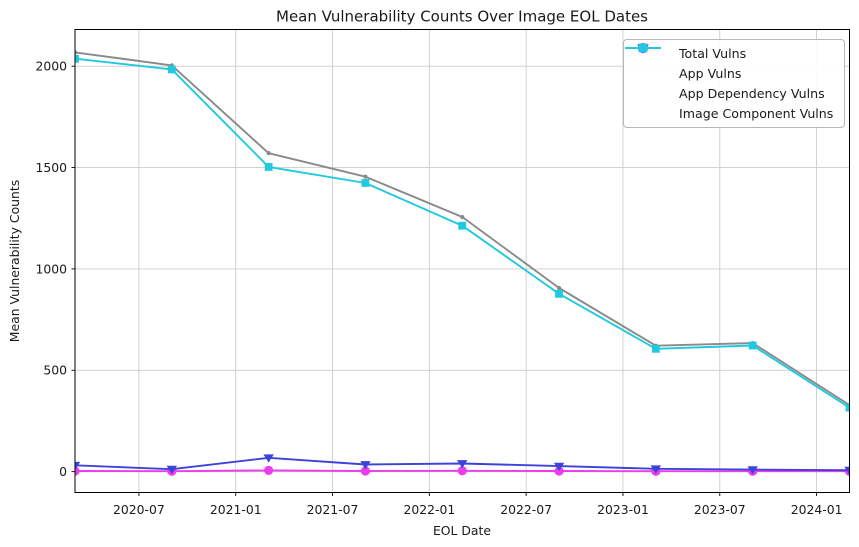  What do you see at coordinates (236, 509) in the screenshot?
I see `x-tick-label: 2021-01` at bounding box center [236, 509].